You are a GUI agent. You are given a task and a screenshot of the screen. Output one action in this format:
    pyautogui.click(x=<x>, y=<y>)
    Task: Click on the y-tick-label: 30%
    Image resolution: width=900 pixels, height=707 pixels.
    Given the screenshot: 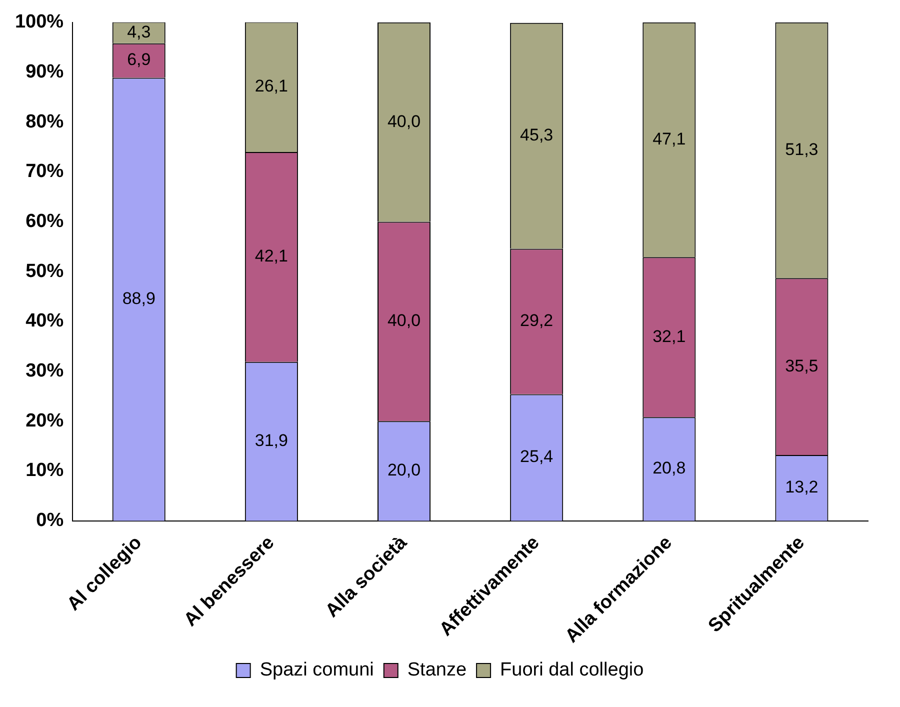 What is the action you would take?
    pyautogui.click(x=45, y=371)
    